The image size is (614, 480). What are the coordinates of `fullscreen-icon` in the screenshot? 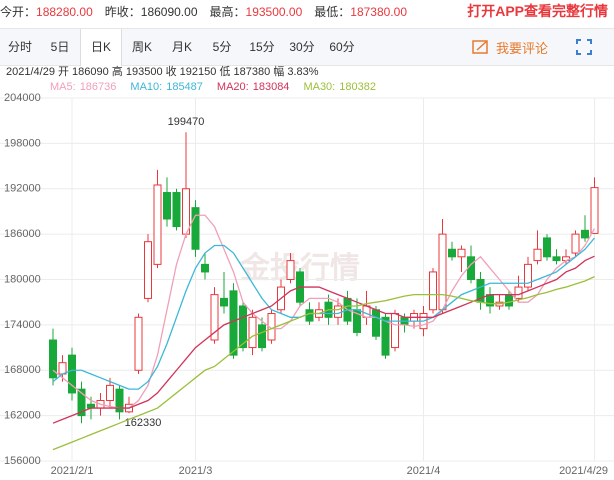 It's located at (584, 47).